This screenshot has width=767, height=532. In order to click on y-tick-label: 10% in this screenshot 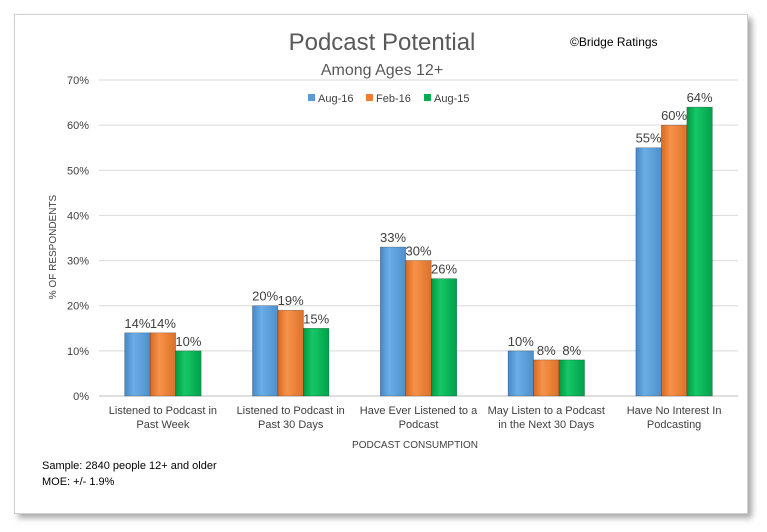, I will do `click(78, 352)`.